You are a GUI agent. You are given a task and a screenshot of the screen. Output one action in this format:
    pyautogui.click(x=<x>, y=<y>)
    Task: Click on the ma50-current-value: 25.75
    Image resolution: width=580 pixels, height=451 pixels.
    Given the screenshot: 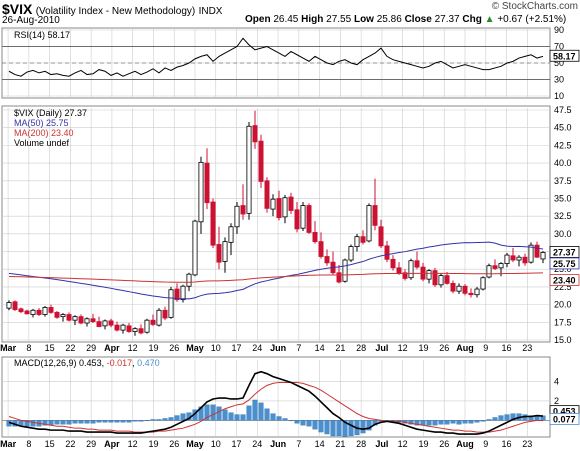 What is the action you would take?
    pyautogui.click(x=564, y=264)
    